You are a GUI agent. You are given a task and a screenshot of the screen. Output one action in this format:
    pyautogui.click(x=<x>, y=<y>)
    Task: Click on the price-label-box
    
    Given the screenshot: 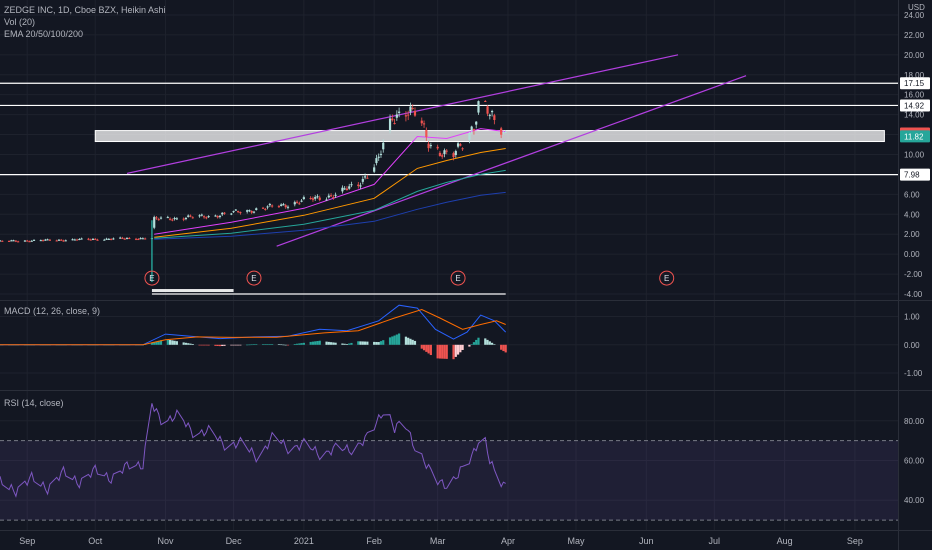 What is the action you would take?
    pyautogui.click(x=915, y=105)
    